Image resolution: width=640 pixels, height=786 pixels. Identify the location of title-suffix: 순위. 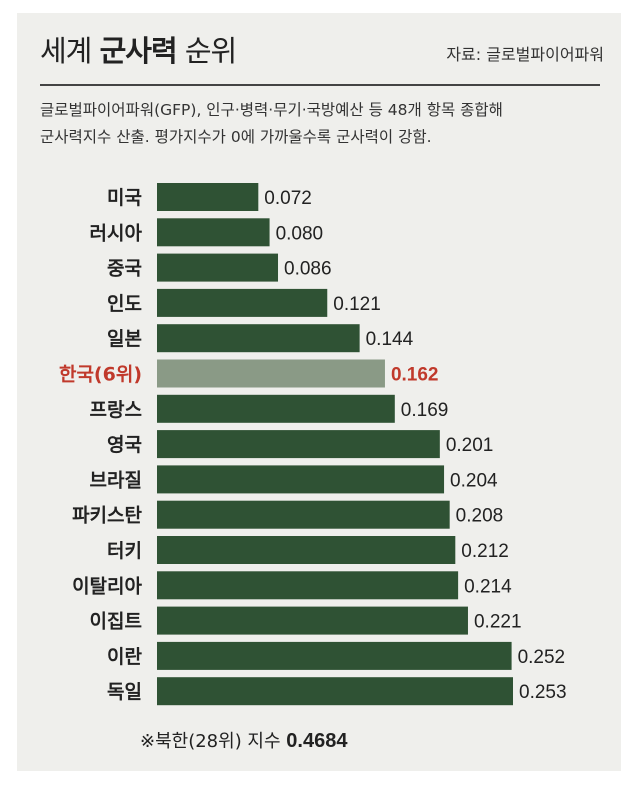
(206, 51).